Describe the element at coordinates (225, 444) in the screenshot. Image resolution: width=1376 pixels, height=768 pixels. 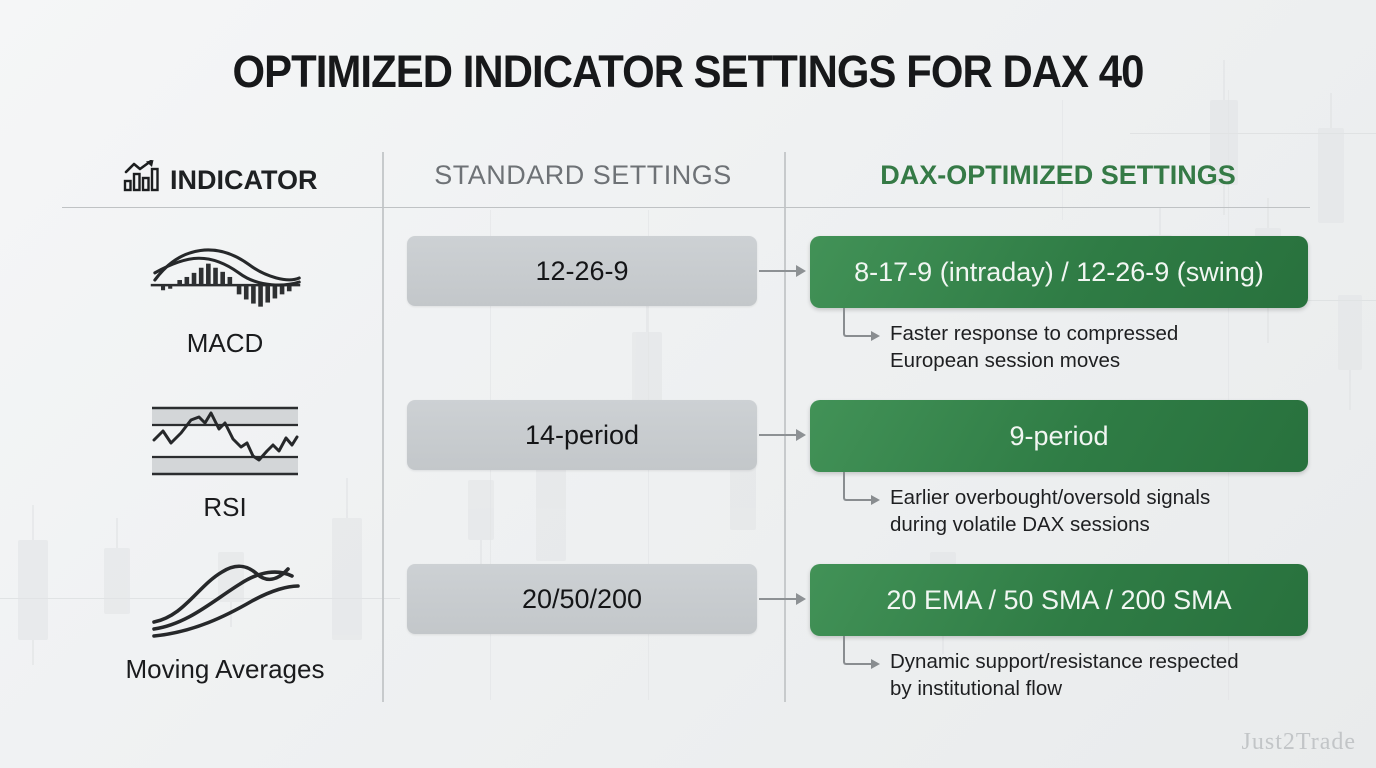
I see `rsi-icon` at that location.